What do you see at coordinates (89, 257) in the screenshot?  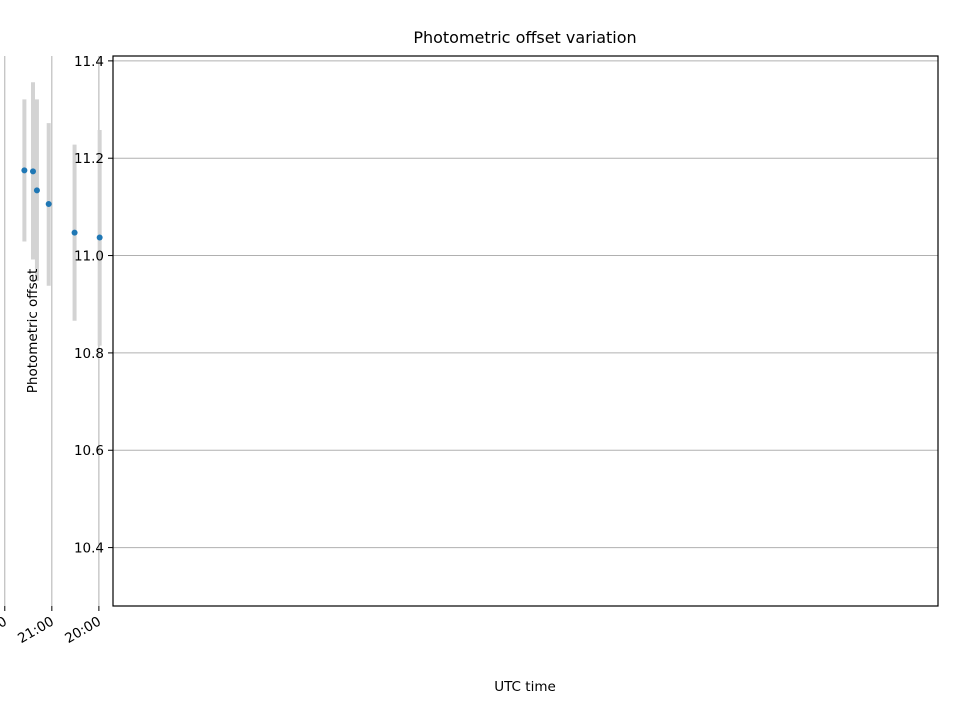 I see `y-tick-label: 11.0` at bounding box center [89, 257].